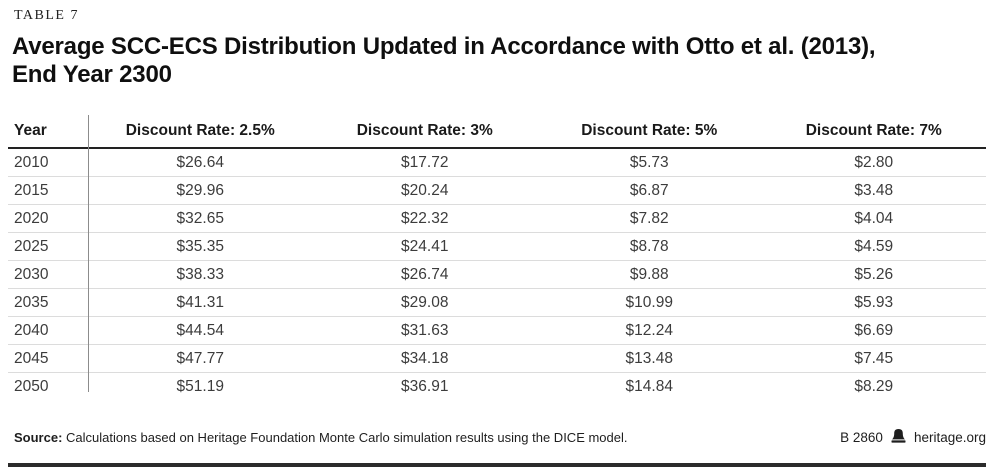 The width and height of the screenshot is (1000, 471). Describe the element at coordinates (874, 190) in the screenshot. I see `value-cell: $3.48` at that location.